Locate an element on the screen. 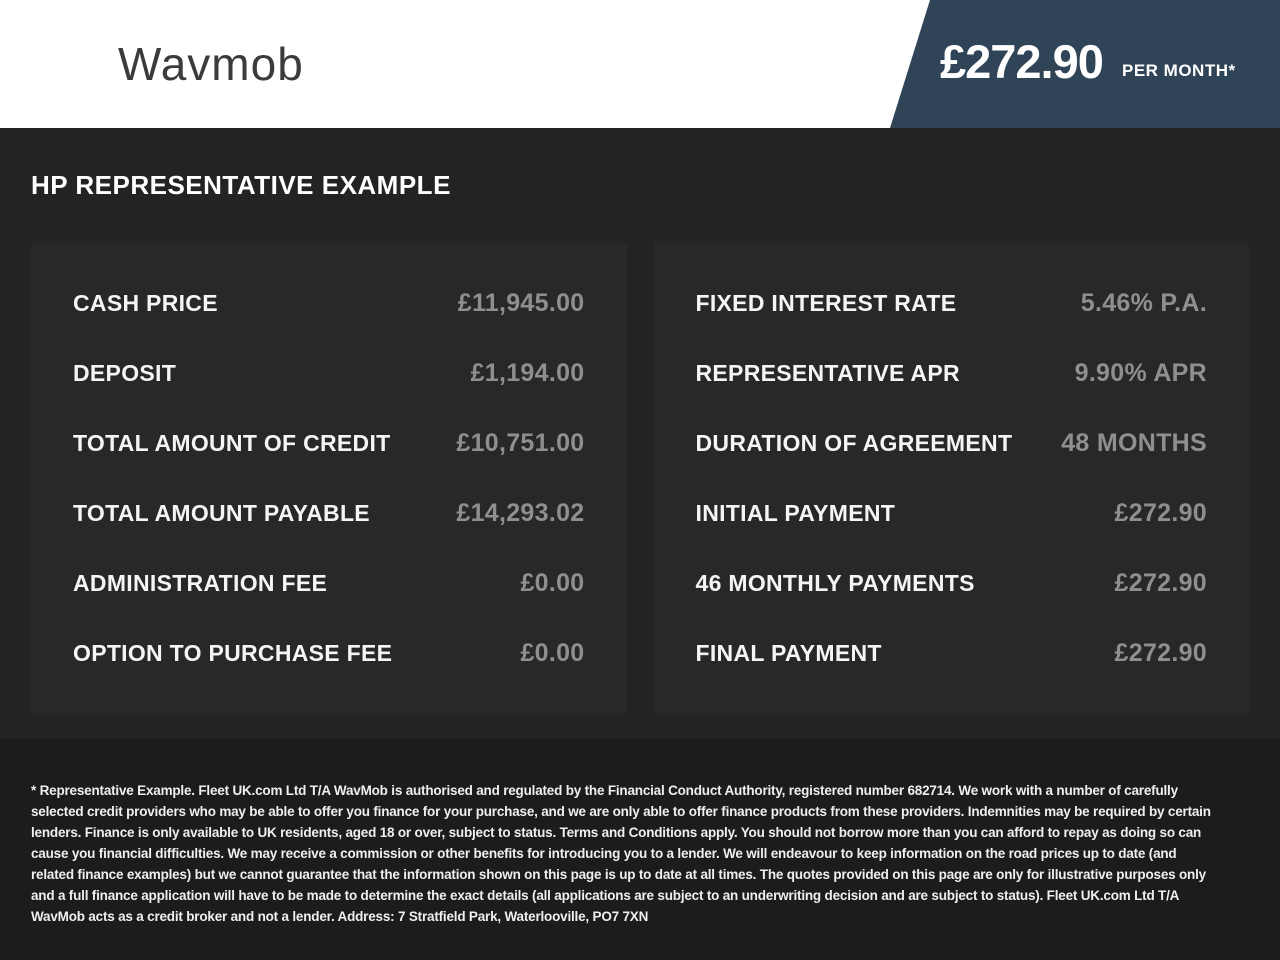 This screenshot has height=960, width=1280. finance-row-duration: DURATION OF AGREEMENT 48 MONTHS is located at coordinates (952, 443).